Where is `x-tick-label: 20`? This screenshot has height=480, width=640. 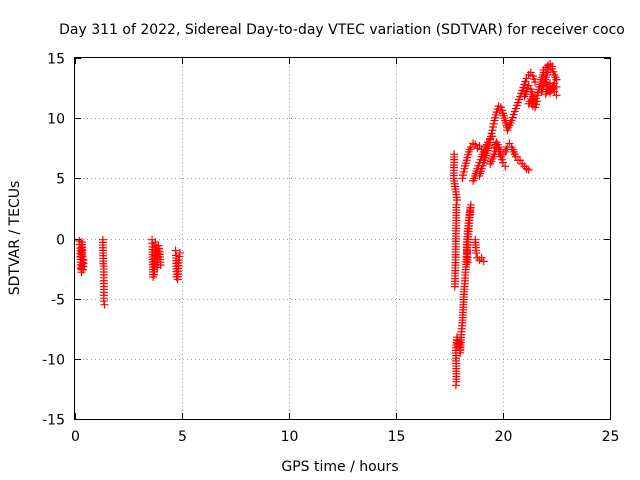 x-tick-label: 20 is located at coordinates (504, 437).